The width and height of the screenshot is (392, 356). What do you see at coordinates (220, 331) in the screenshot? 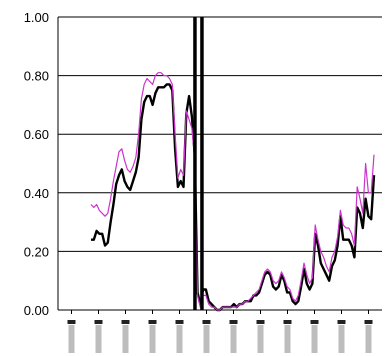
I see `x-tick-labels` at bounding box center [220, 331].